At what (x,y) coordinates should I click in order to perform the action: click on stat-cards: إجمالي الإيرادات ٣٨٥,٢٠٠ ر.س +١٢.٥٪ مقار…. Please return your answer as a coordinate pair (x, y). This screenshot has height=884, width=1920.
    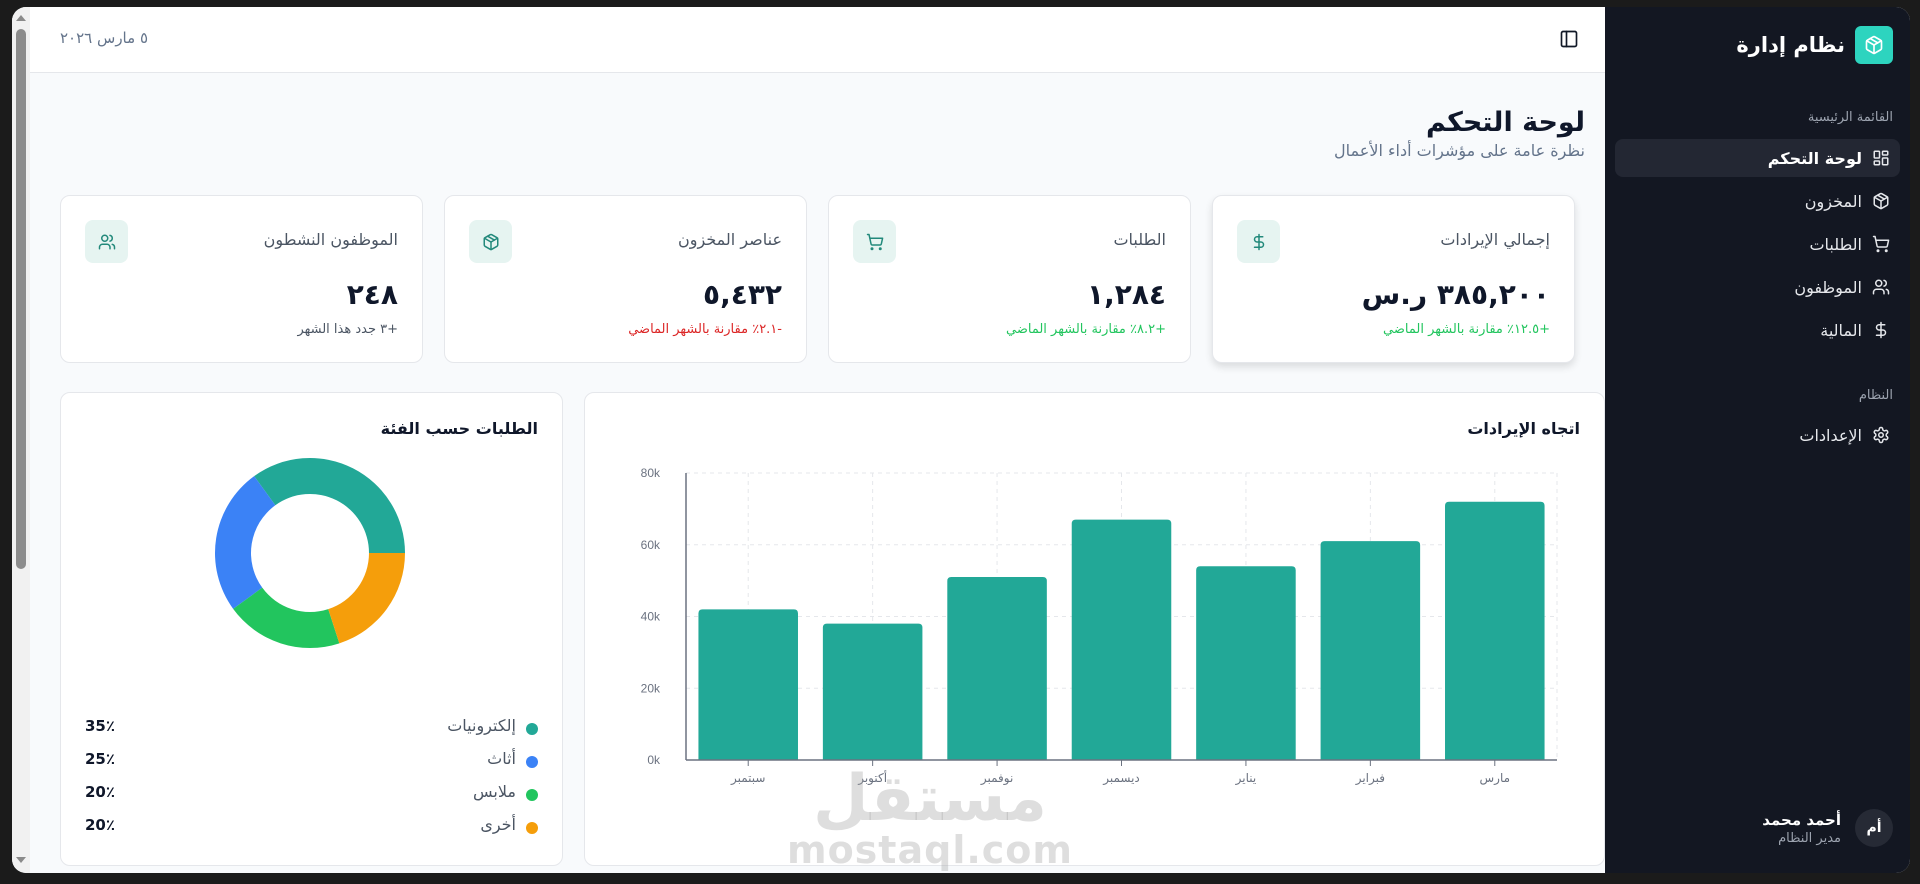
    Looking at the image, I should click on (817, 279).